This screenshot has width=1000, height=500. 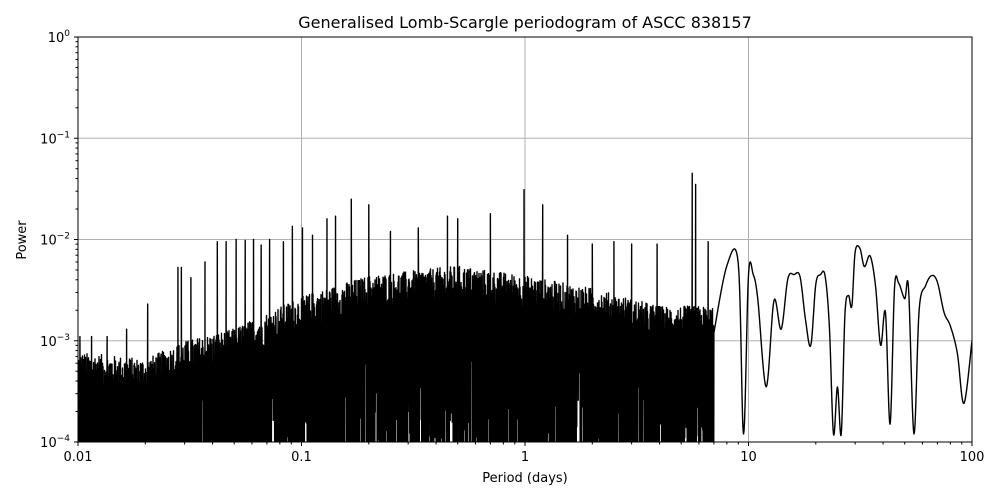 I want to click on y-tick-label: 10⁻³, so click(x=55, y=341).